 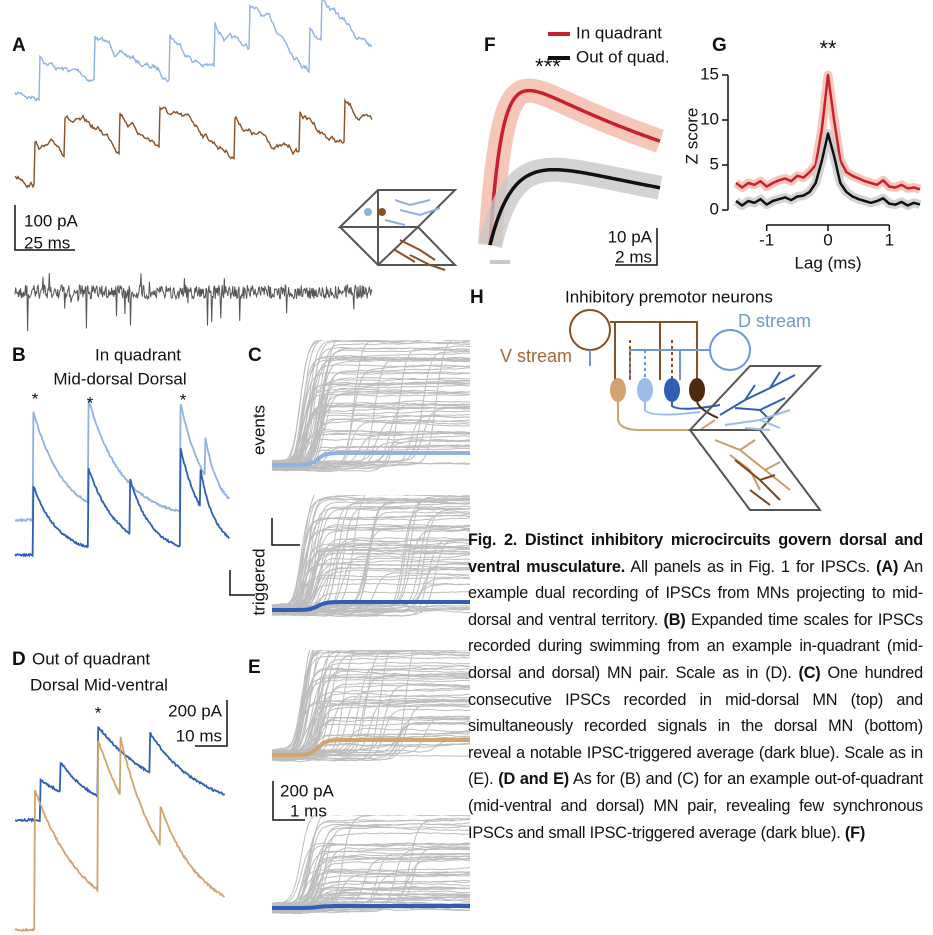 I want to click on panel-label: E, so click(x=254, y=667).